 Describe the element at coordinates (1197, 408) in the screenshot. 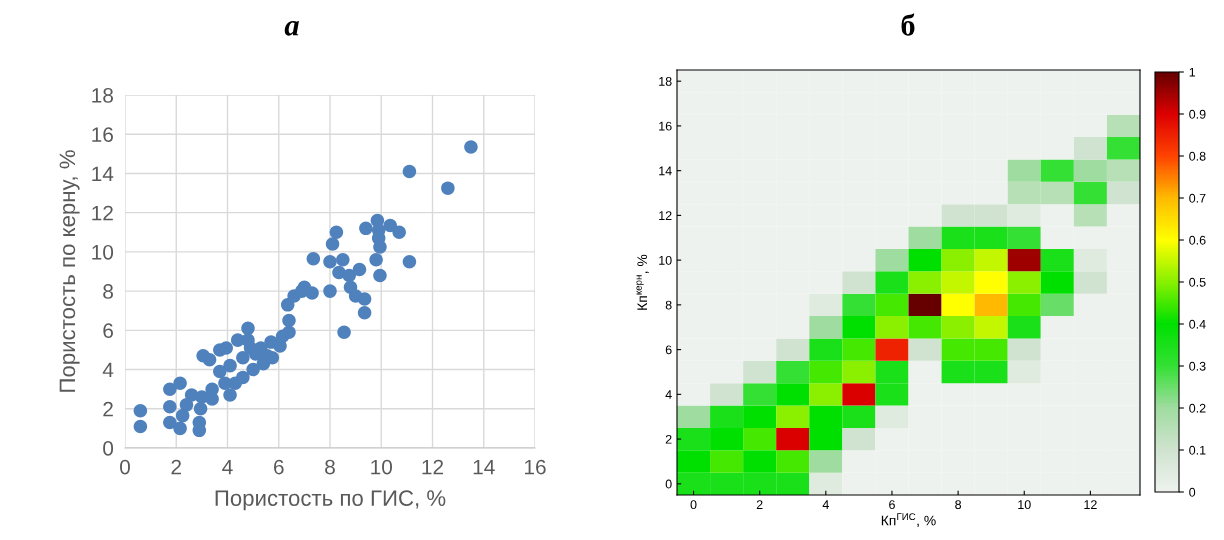

I see `color-bar-label: 0.2` at that location.